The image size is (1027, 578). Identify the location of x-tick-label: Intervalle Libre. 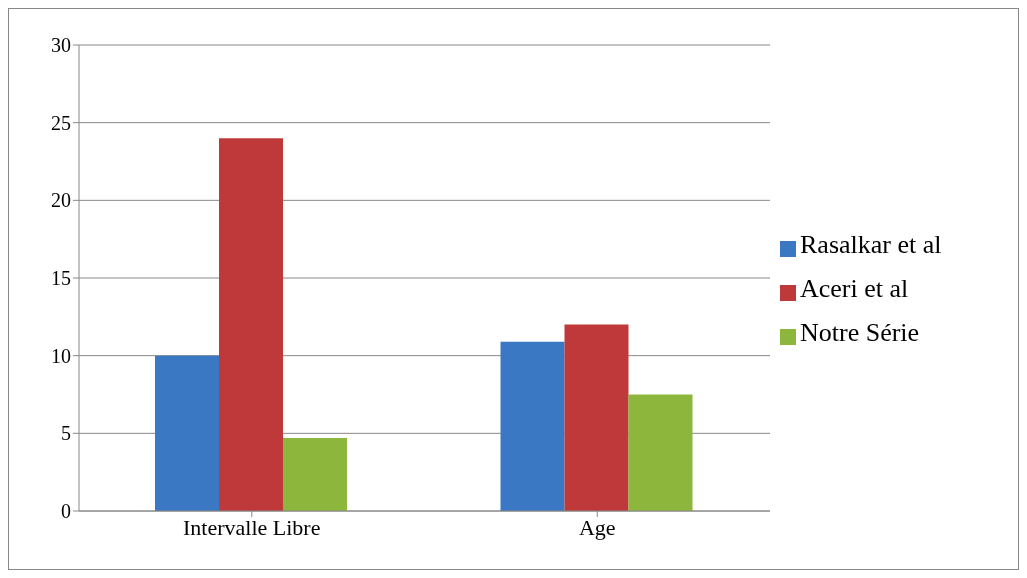
(252, 527).